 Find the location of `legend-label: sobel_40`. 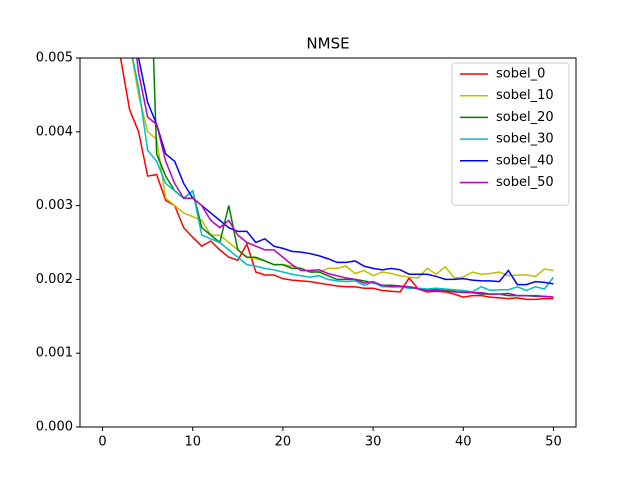

legend-label: sobel_40 is located at coordinates (525, 160).